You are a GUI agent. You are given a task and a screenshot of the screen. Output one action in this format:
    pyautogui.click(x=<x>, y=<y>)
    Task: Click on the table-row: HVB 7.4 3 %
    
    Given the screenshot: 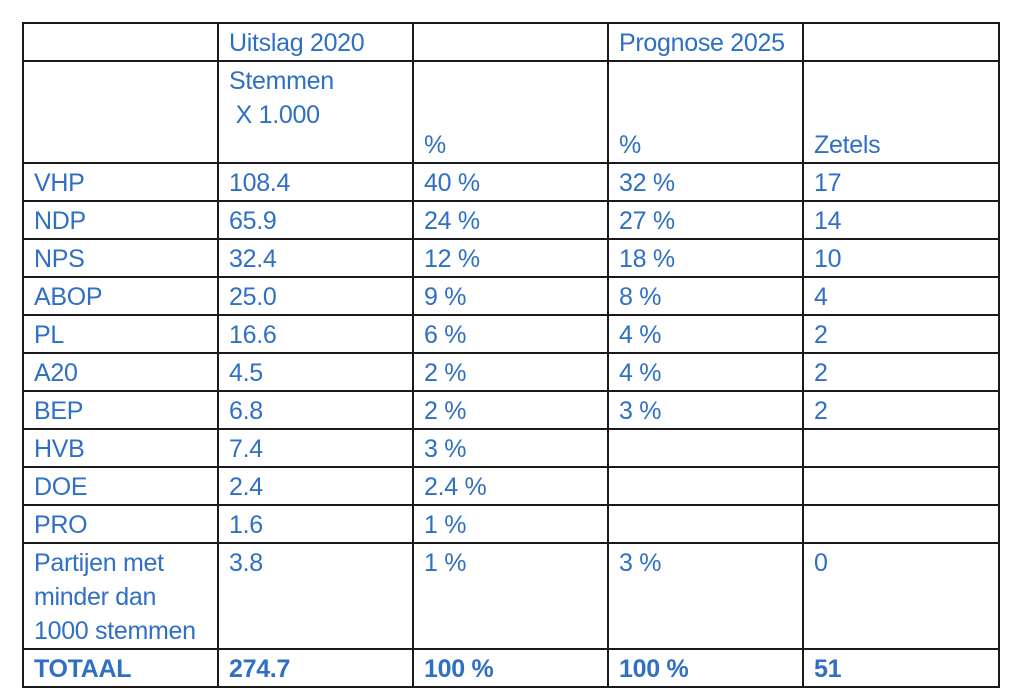 What is the action you would take?
    pyautogui.click(x=511, y=448)
    